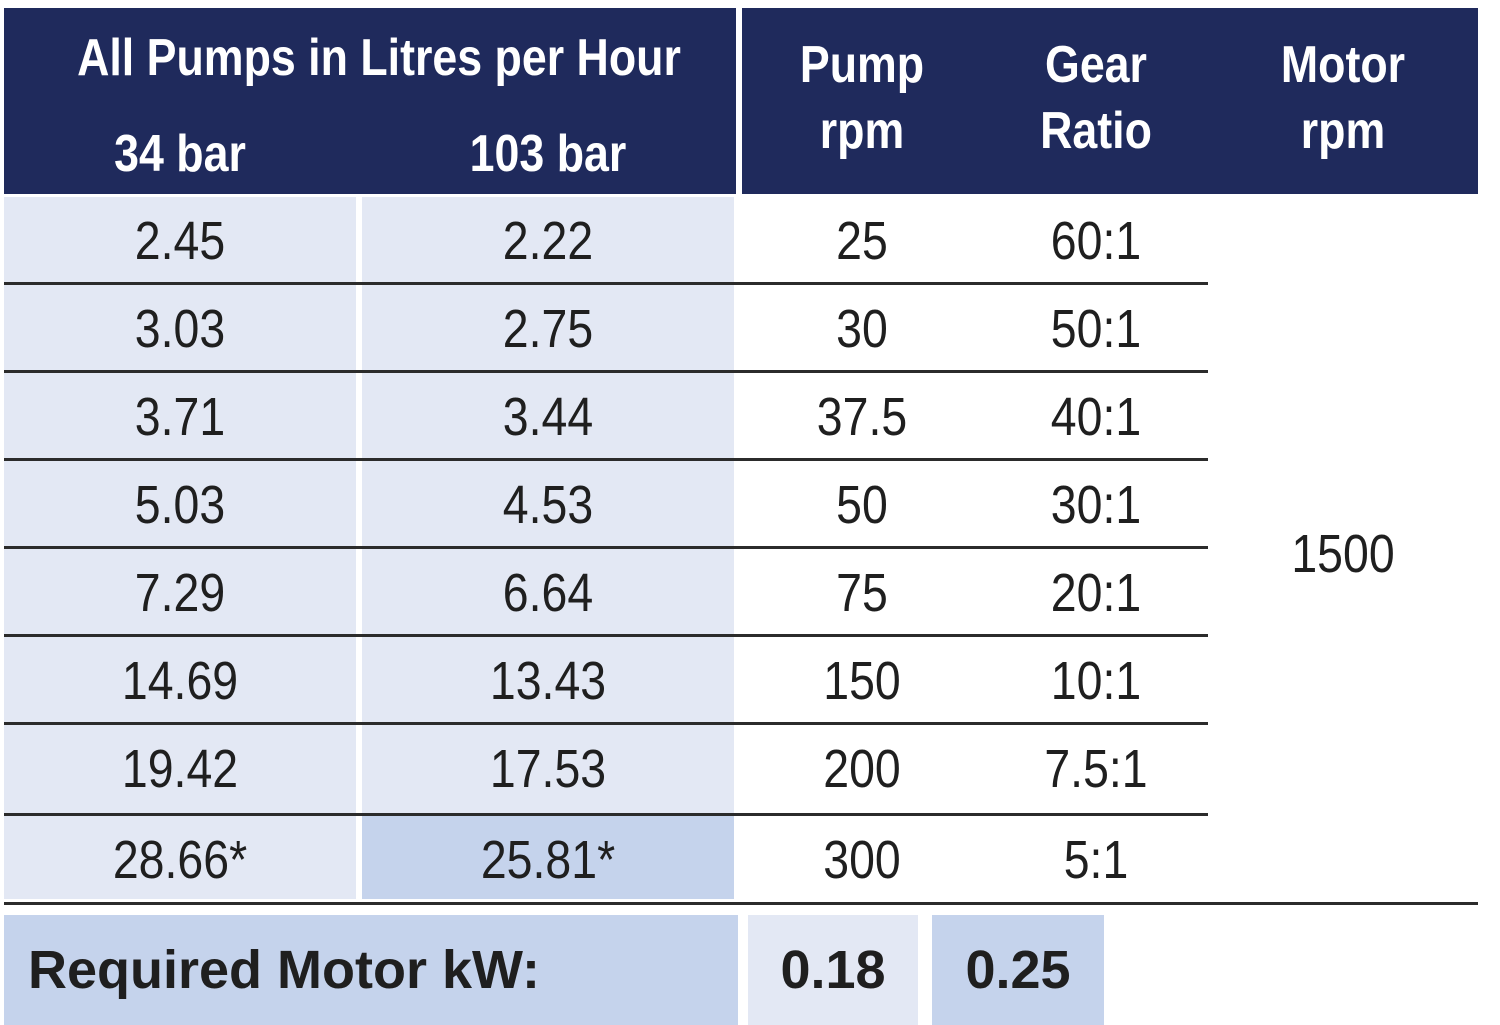 This screenshot has width=1500, height=1025. I want to click on motor-rpm-value: 1500, so click(1343, 554).